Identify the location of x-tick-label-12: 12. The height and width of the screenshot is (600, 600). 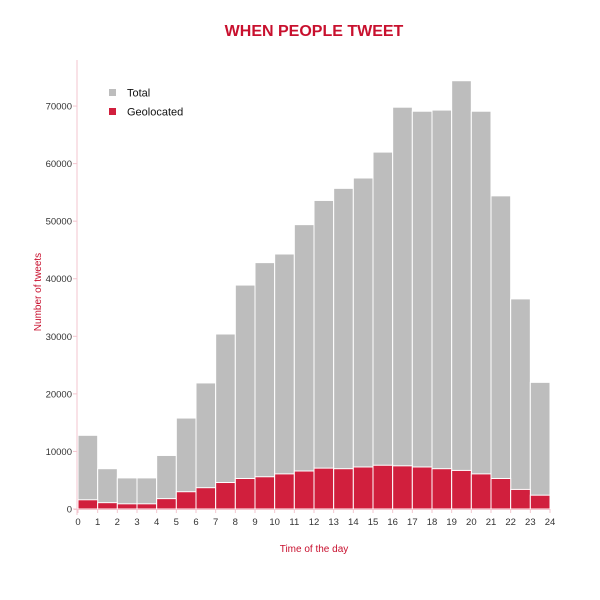
(314, 522).